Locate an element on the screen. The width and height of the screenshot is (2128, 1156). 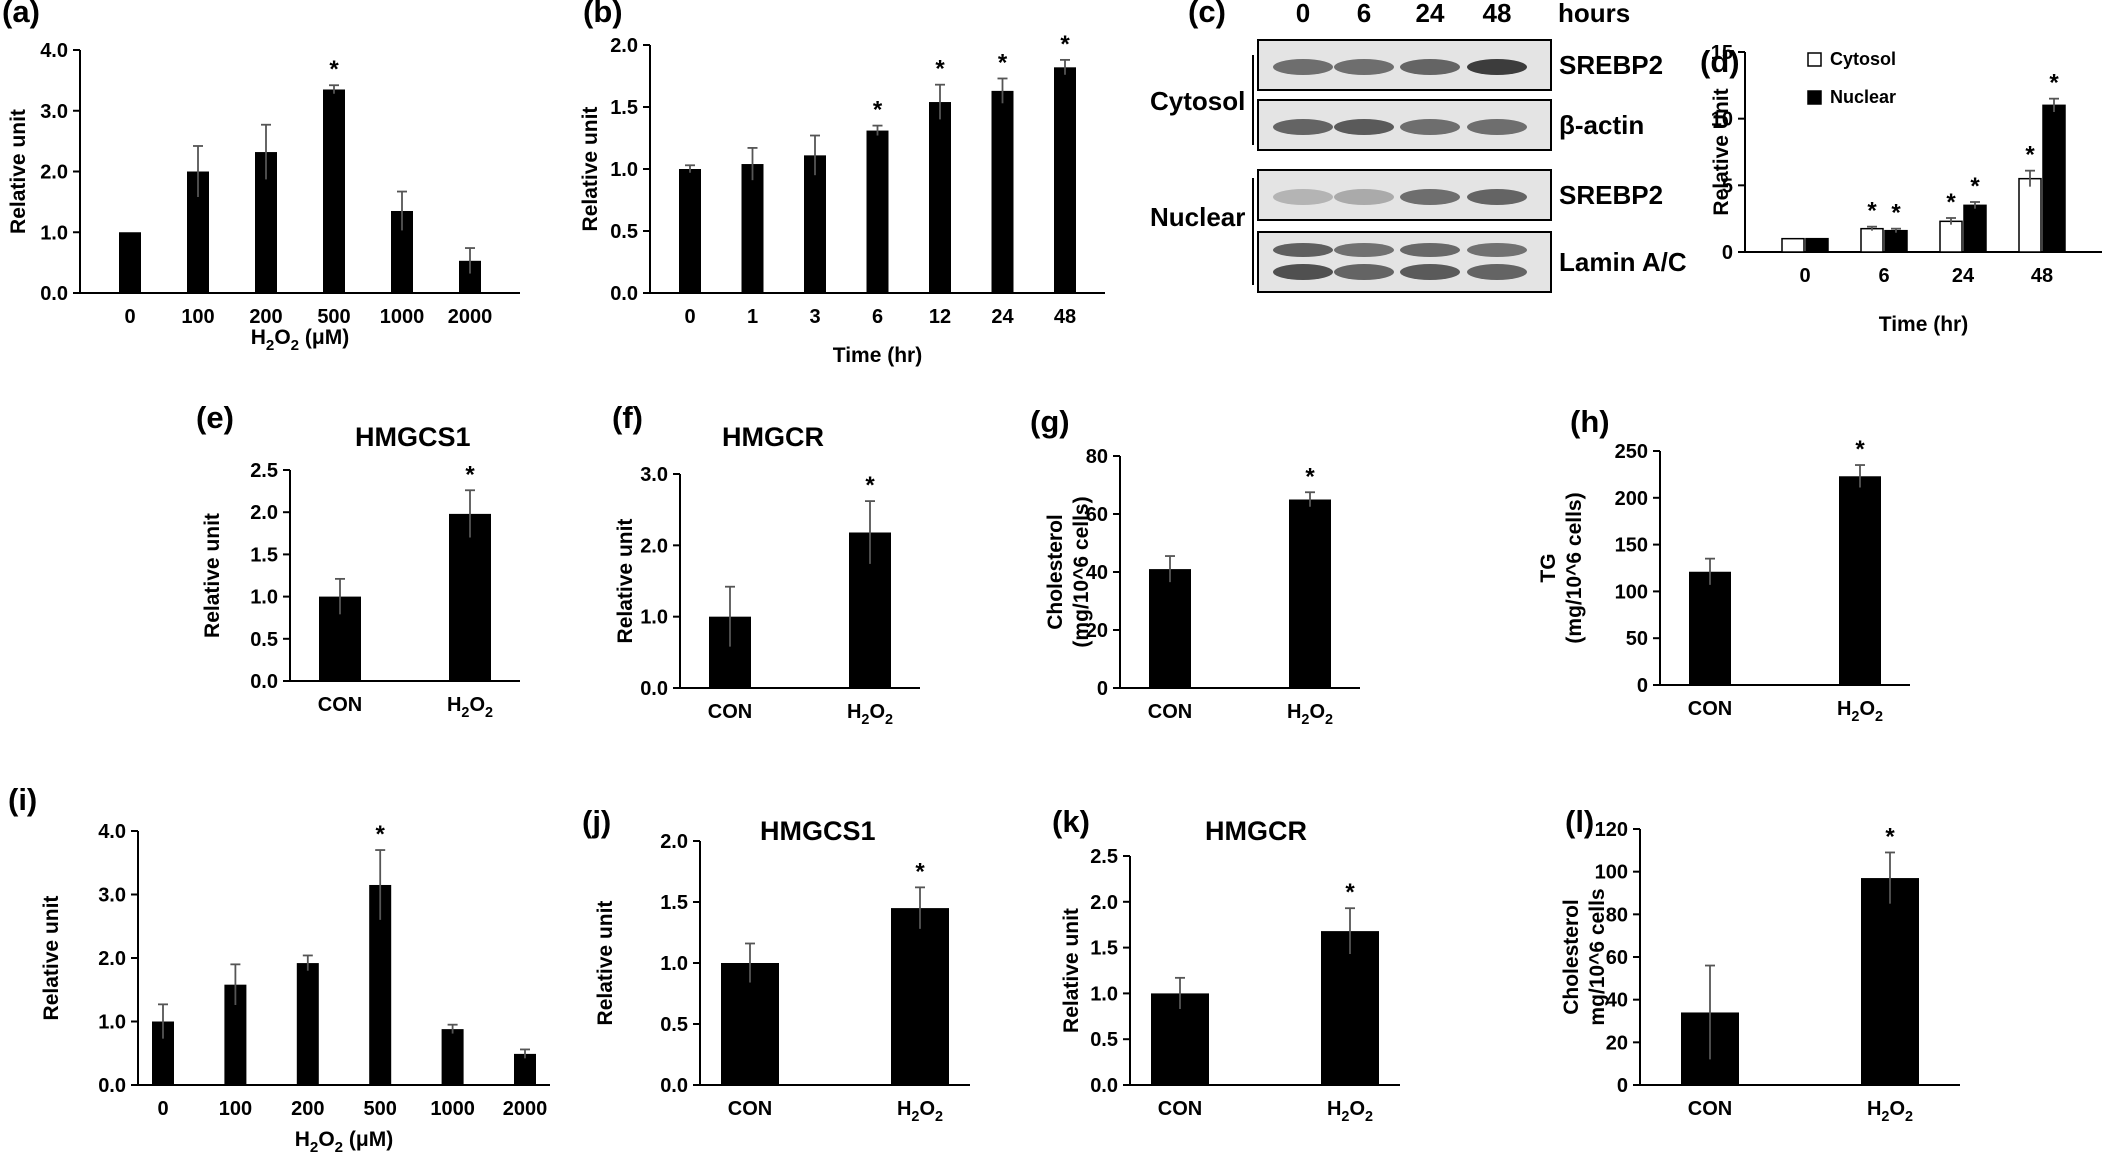
blot-strip is located at coordinates (1404, 262).